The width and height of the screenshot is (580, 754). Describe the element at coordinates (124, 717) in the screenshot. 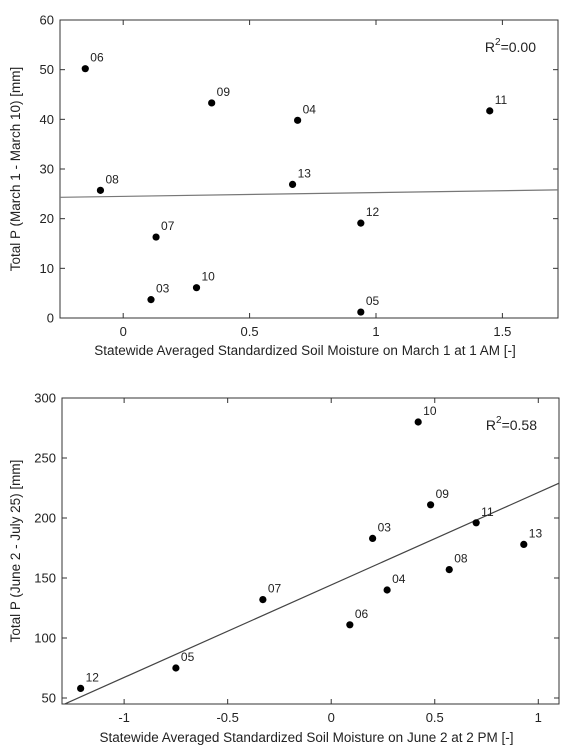

I see `x-tick-label: -1` at that location.